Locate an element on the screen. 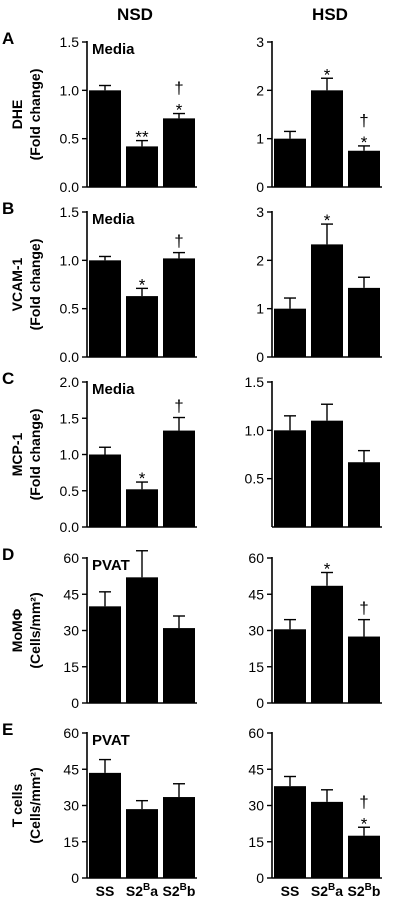 Image resolution: width=403 pixels, height=900 pixels. y-tick-label: 1 is located at coordinates (260, 139).